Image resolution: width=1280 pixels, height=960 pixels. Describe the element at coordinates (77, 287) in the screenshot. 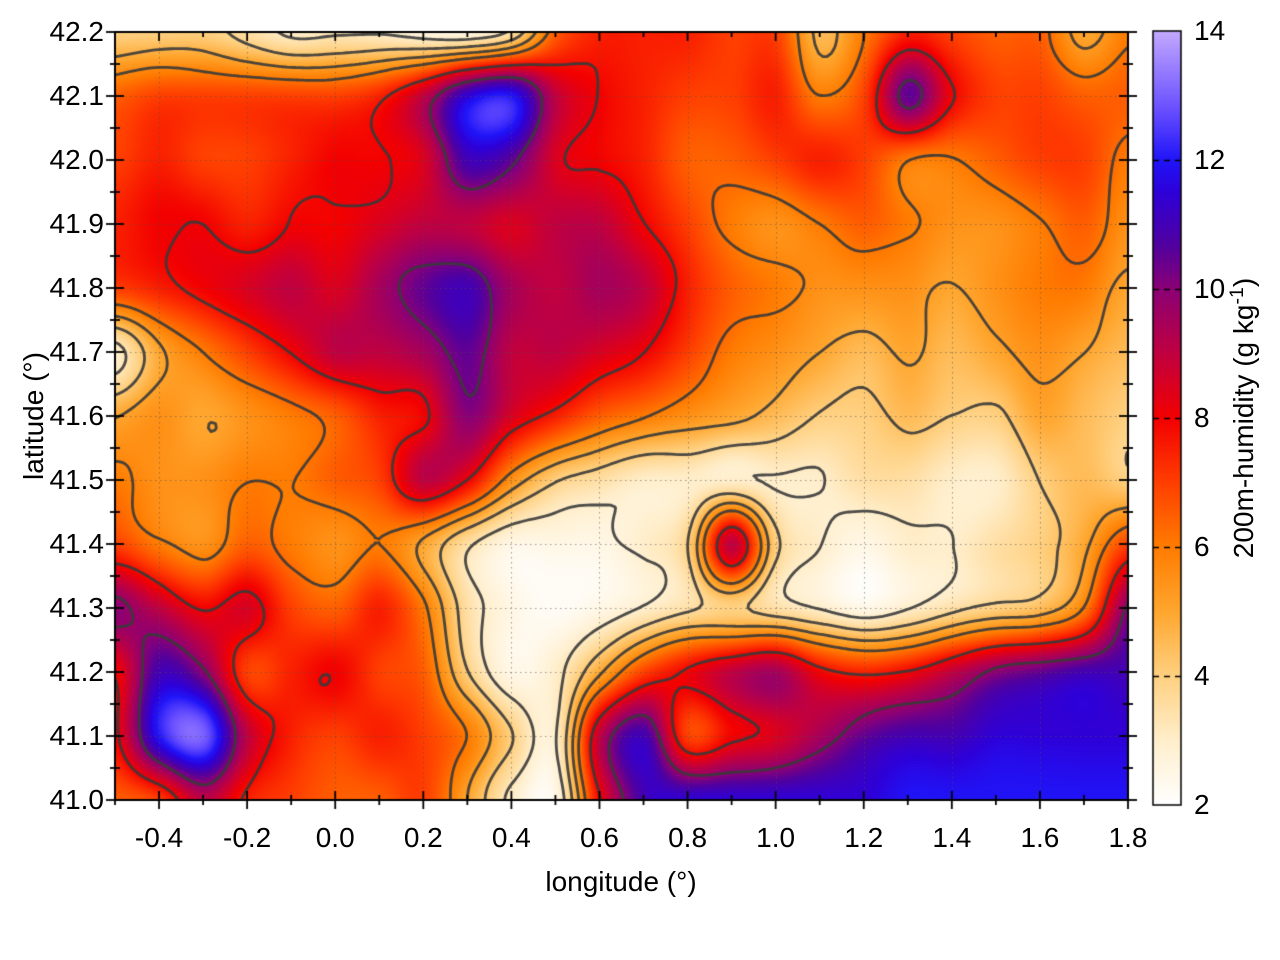

I see `y-tick-label: 41.8` at that location.